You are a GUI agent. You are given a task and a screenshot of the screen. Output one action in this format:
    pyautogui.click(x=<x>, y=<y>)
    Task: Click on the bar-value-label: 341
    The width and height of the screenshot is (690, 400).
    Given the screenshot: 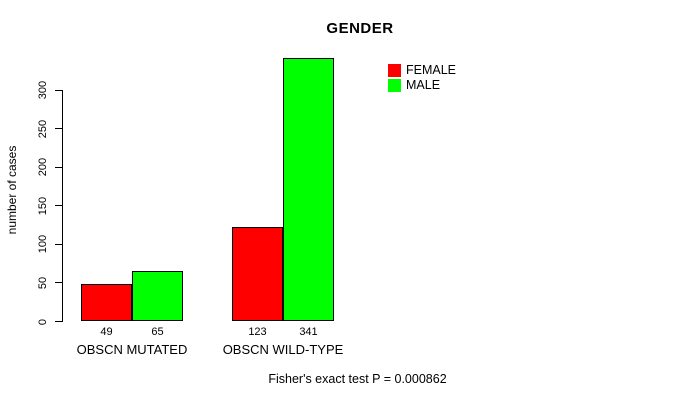 What is the action you would take?
    pyautogui.click(x=308, y=332)
    